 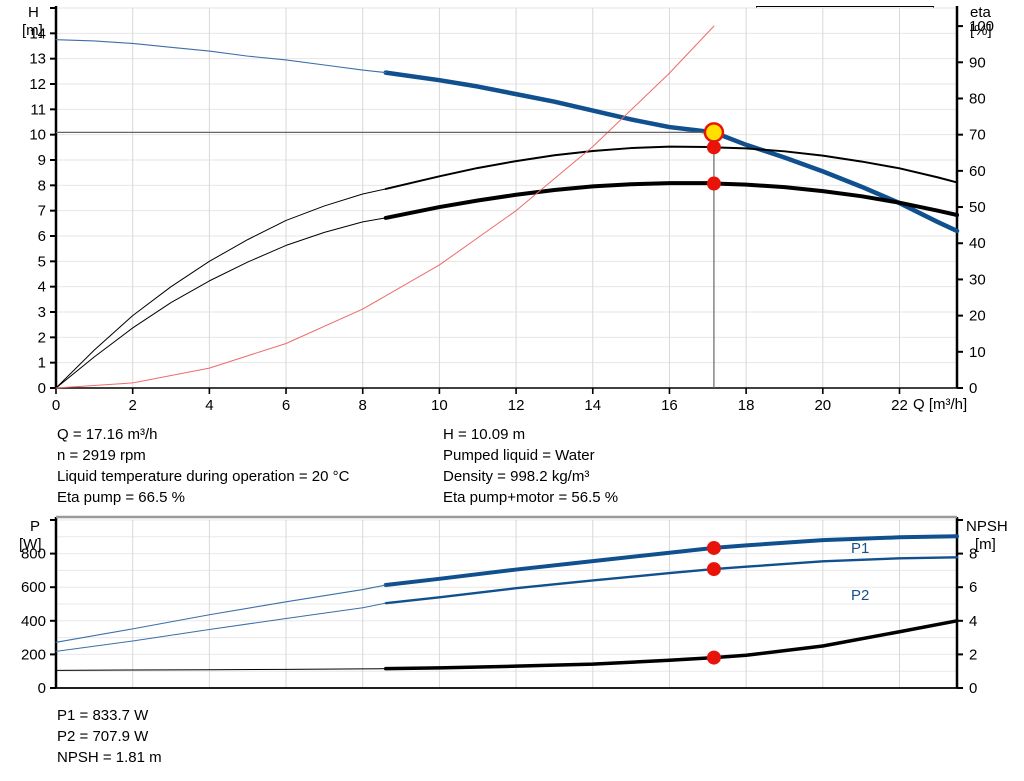 I want to click on curve-eta-pump-extension, so click(x=221, y=288).